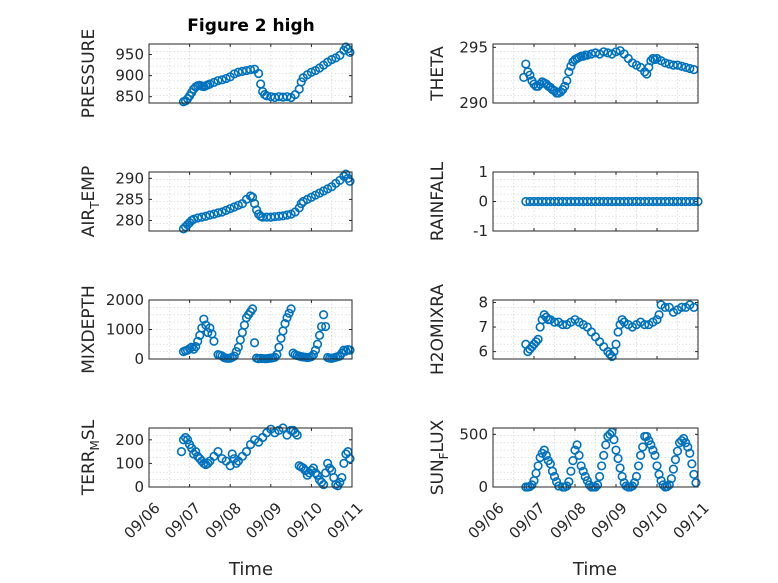 Image resolution: width=778 pixels, height=583 pixels. I want to click on y-axis-label: SUNFLUX, so click(439, 457).